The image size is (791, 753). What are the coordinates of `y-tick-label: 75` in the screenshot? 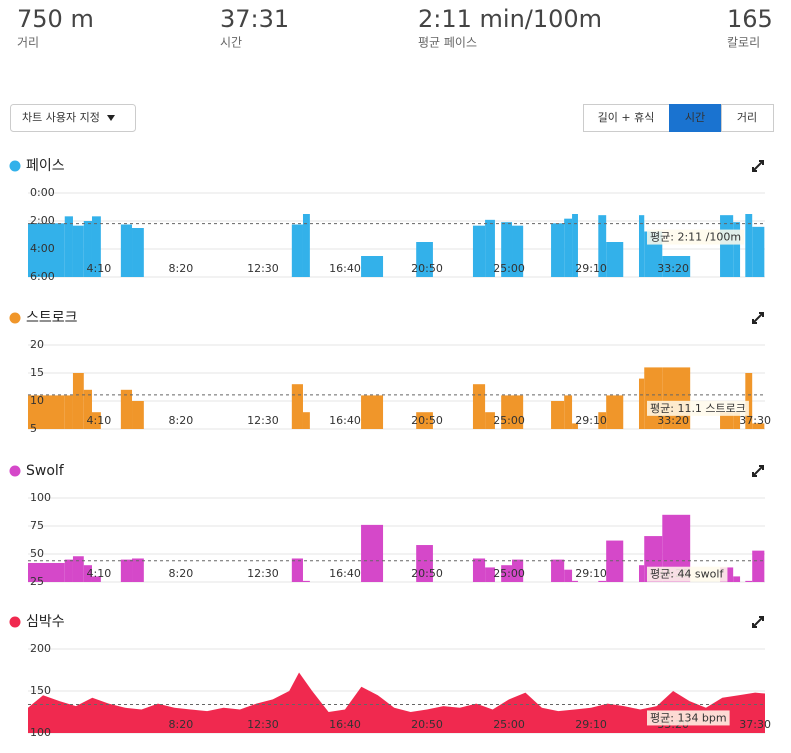 It's located at (37, 525).